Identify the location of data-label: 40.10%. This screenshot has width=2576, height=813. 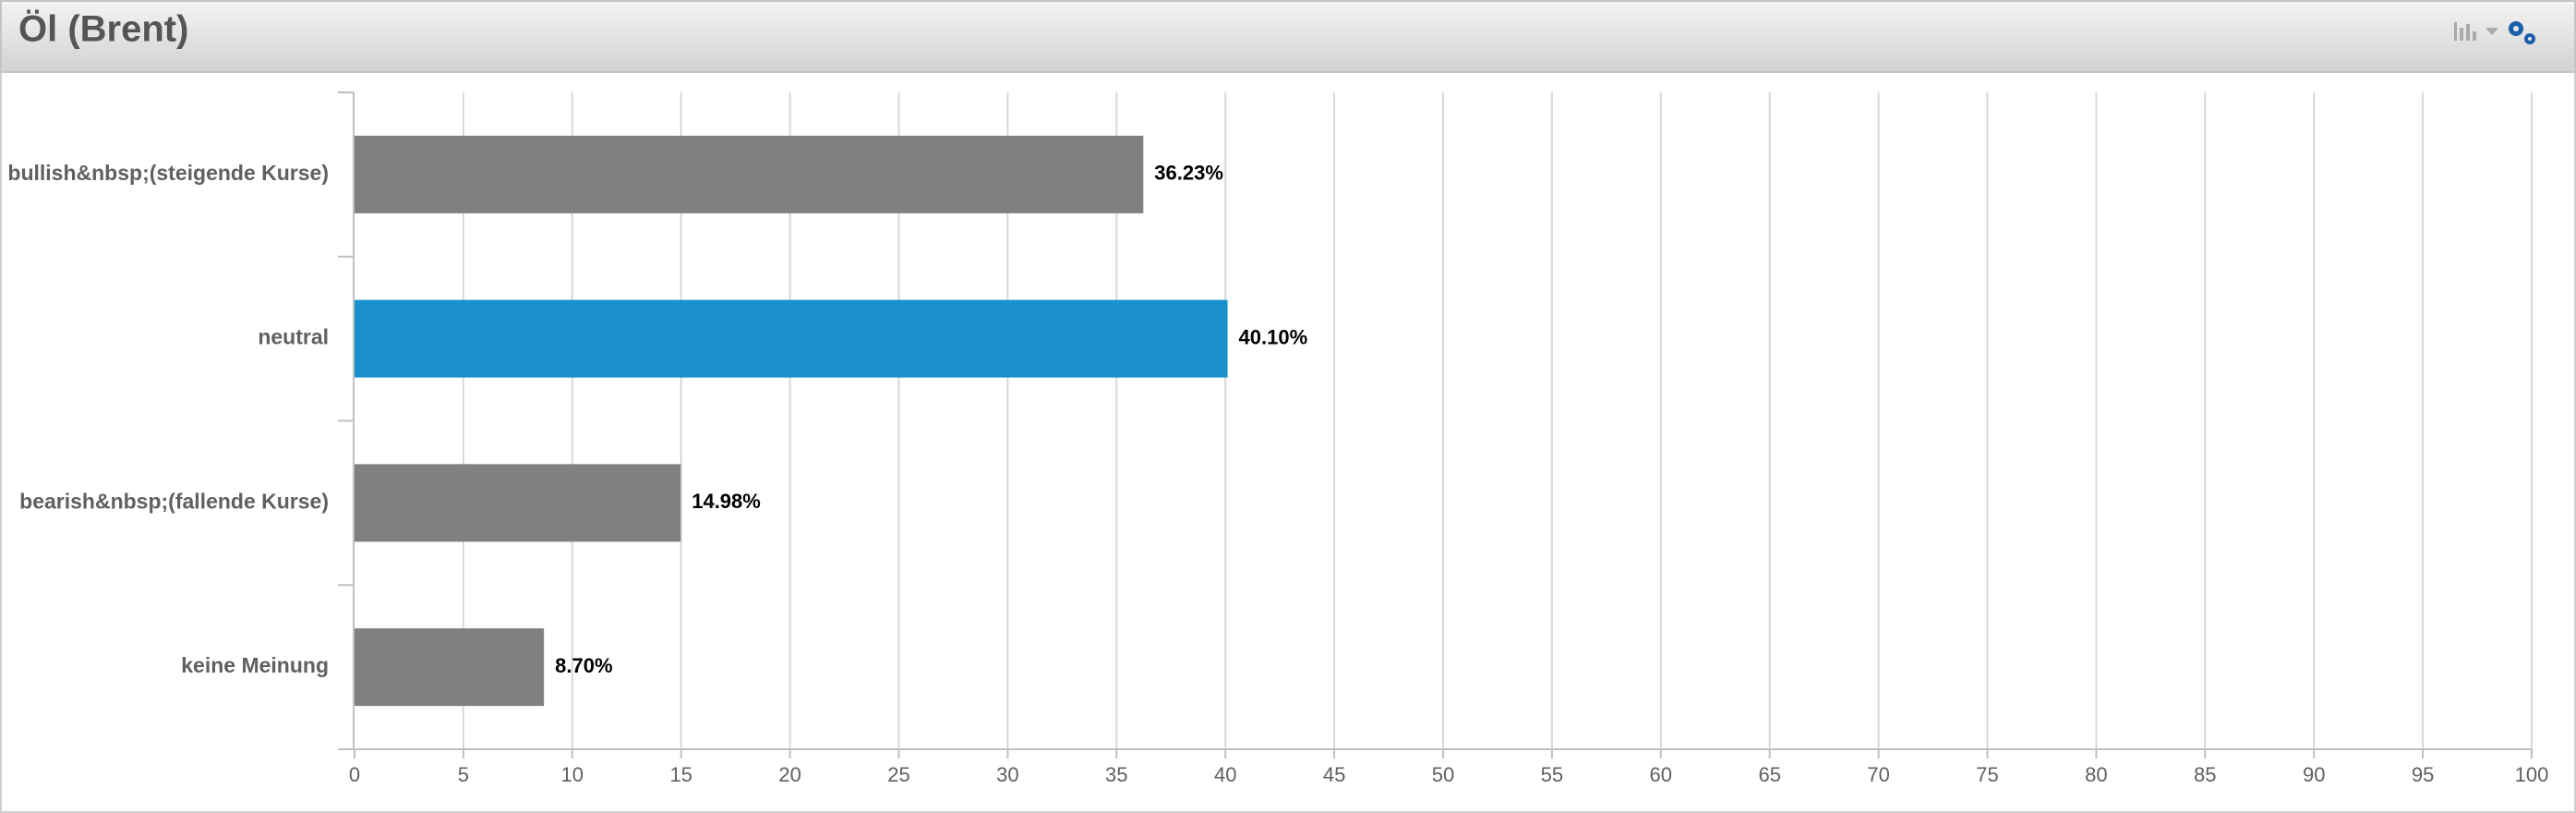
(1273, 336).